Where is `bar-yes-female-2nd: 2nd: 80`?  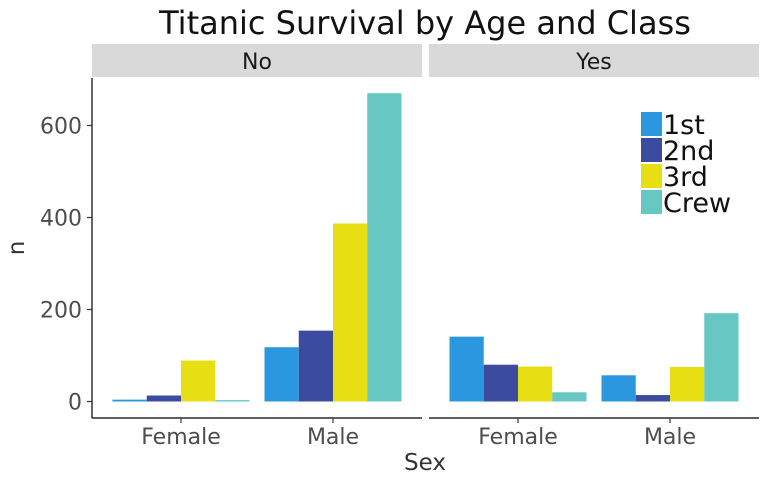 bar-yes-female-2nd: 2nd: 80 is located at coordinates (500, 383).